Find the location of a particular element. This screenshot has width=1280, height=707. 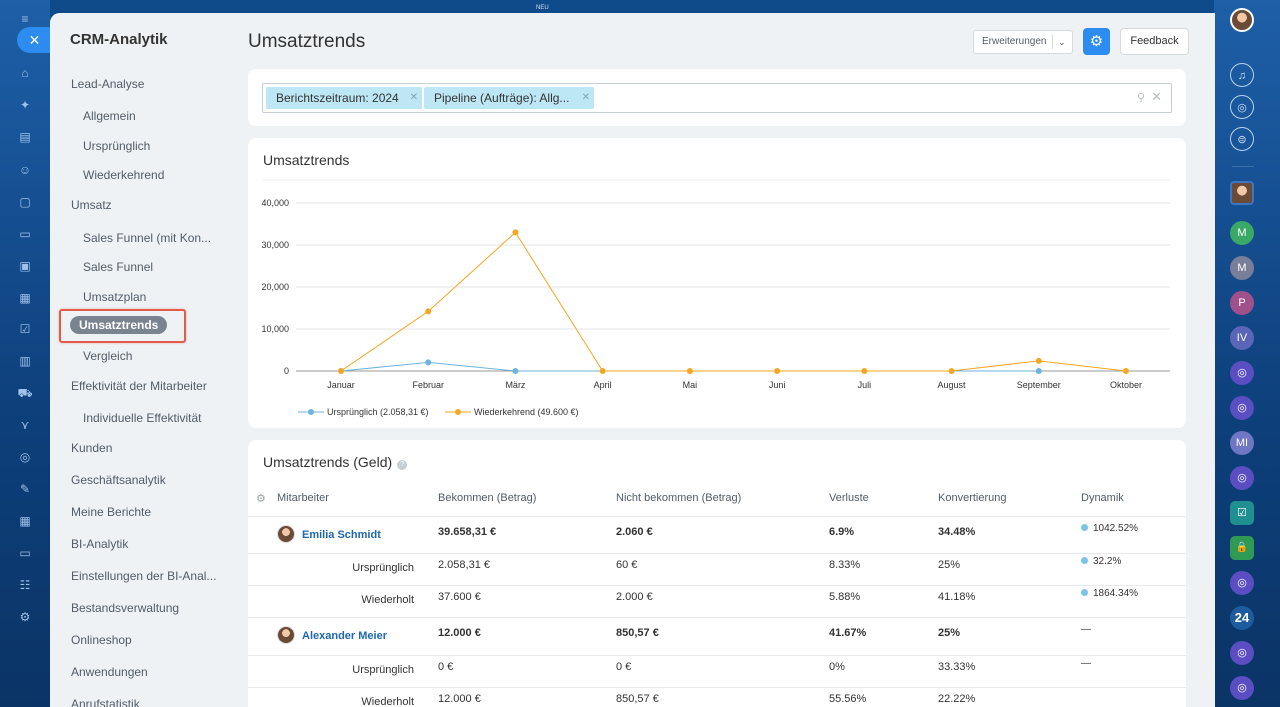

bell-icon: ♫ is located at coordinates (1242, 75).